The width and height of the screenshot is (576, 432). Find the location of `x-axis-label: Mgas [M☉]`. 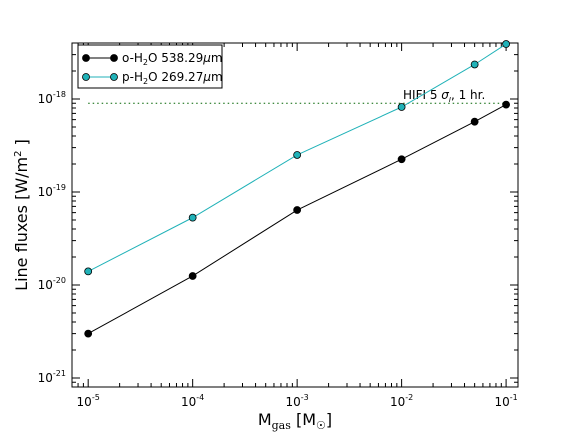

x-axis-label: Mgas [M☉] is located at coordinates (295, 421).